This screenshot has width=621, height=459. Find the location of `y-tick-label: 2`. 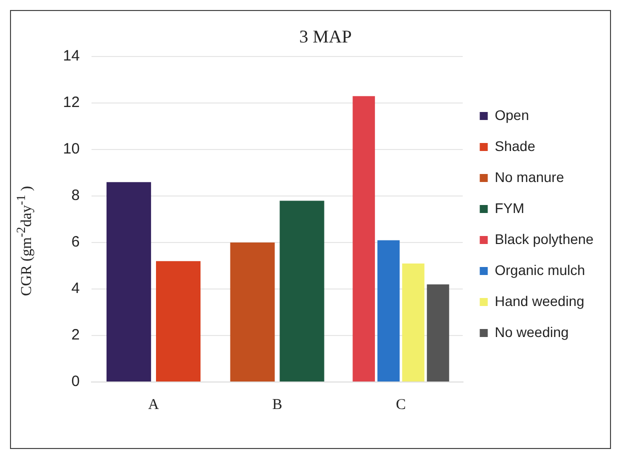

y-tick-label: 2 is located at coordinates (75, 335).